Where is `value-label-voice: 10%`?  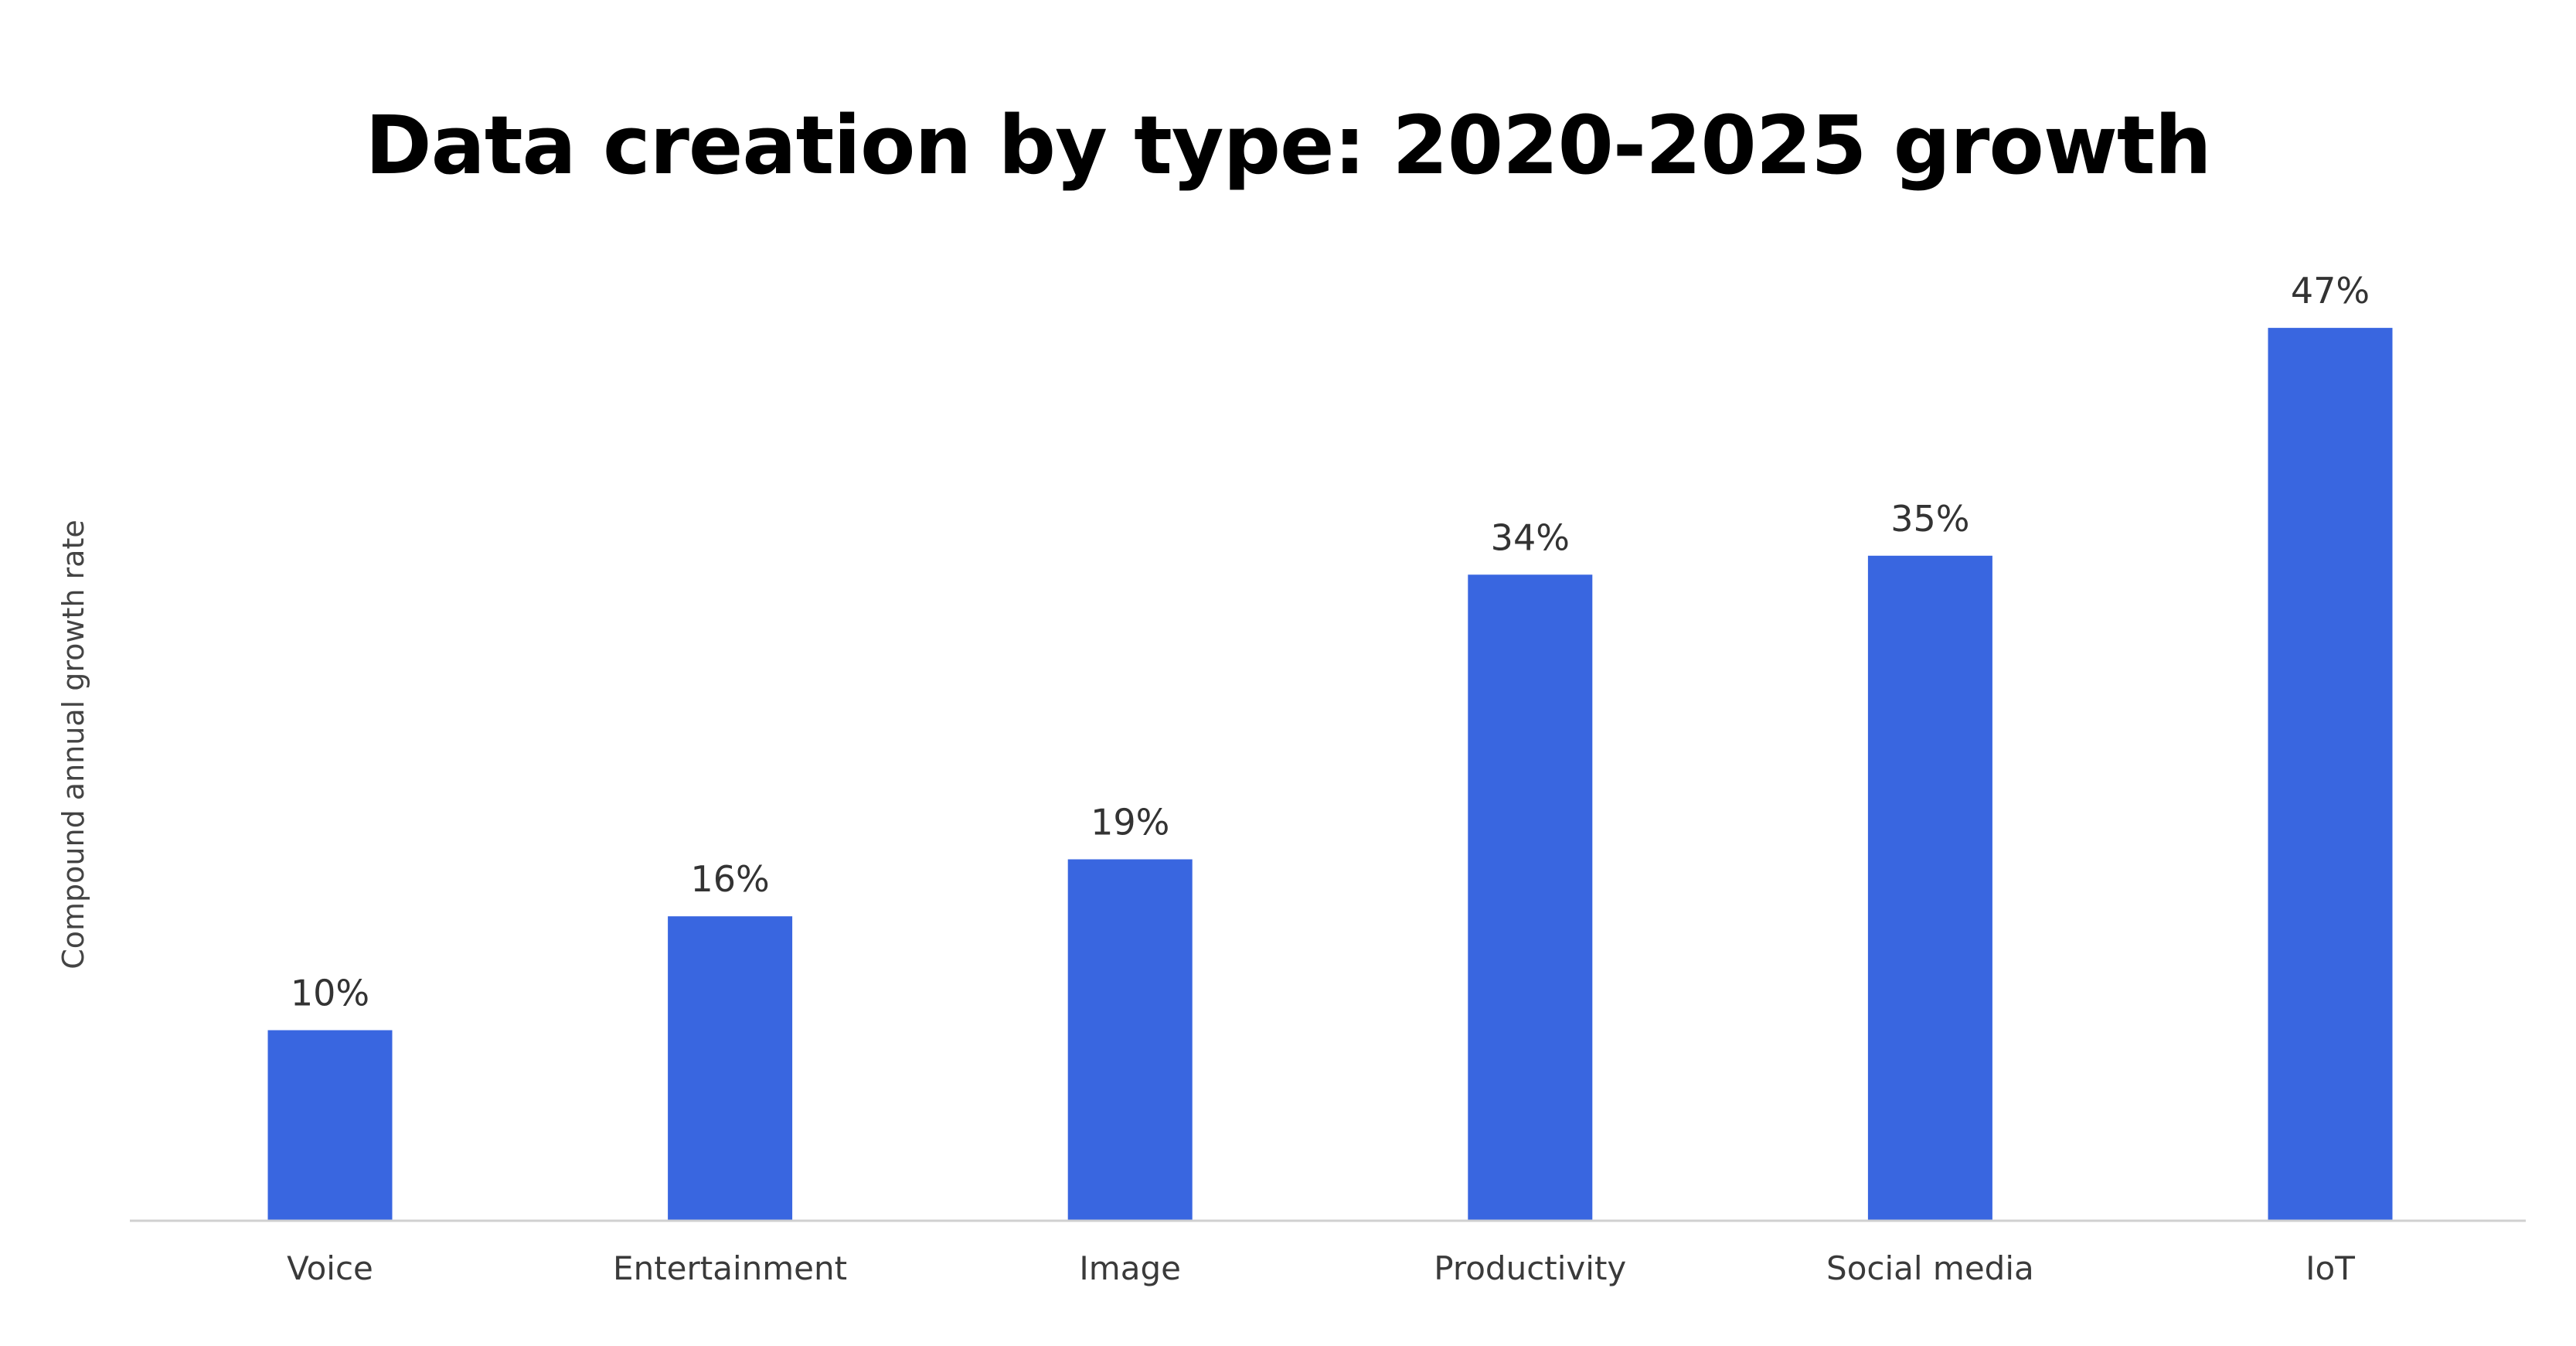
value-label-voice: 10% is located at coordinates (330, 994).